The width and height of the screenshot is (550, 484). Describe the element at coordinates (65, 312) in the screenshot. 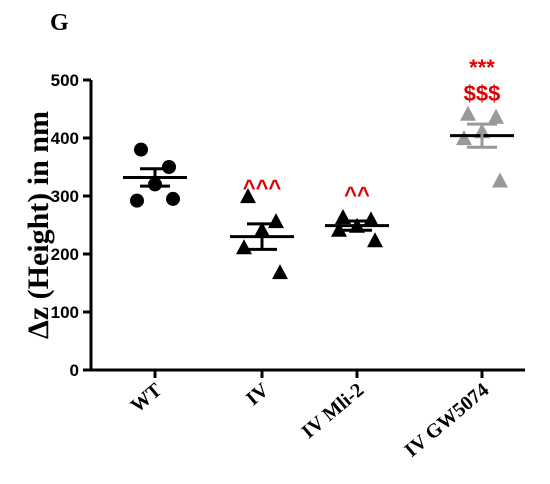

I see `y-tick-label: 100` at that location.